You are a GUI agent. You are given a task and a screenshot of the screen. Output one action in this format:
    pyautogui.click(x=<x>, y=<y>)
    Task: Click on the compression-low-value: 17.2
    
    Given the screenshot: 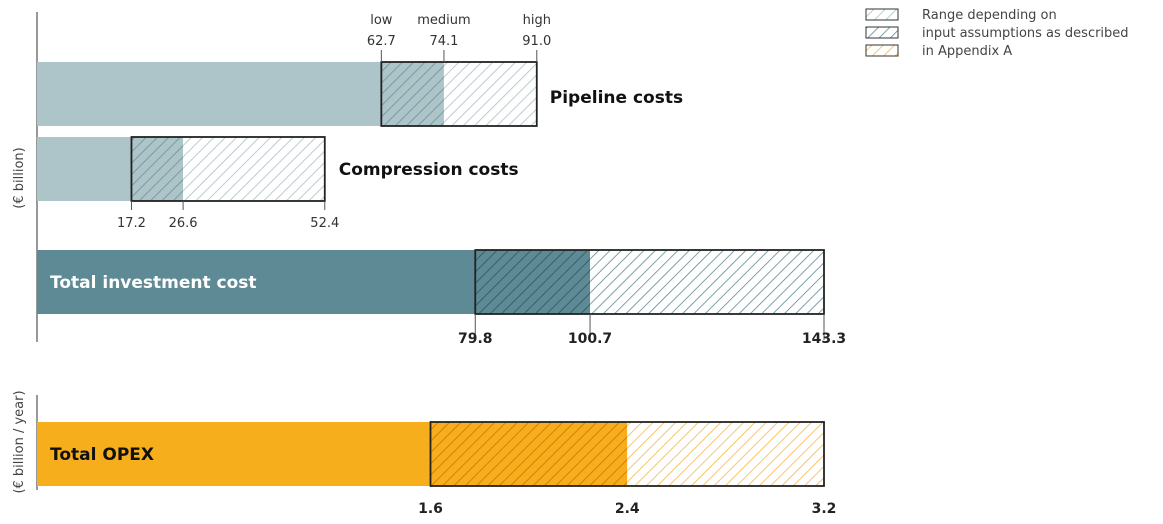 What is the action you would take?
    pyautogui.click(x=131, y=223)
    